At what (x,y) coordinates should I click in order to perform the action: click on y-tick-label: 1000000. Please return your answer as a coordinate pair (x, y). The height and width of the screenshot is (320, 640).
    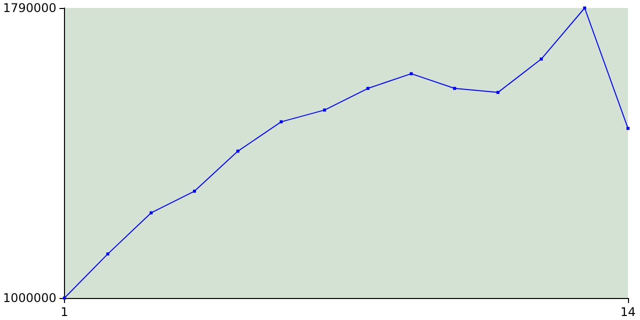
    Looking at the image, I should click on (29, 298).